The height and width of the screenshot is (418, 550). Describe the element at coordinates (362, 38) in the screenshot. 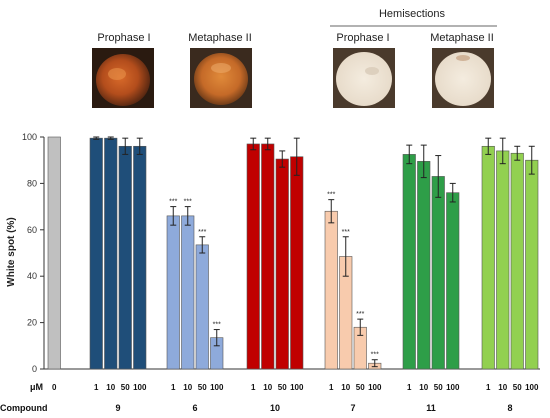

I see `photo-label-prophase-hemi: Prophase I` at that location.